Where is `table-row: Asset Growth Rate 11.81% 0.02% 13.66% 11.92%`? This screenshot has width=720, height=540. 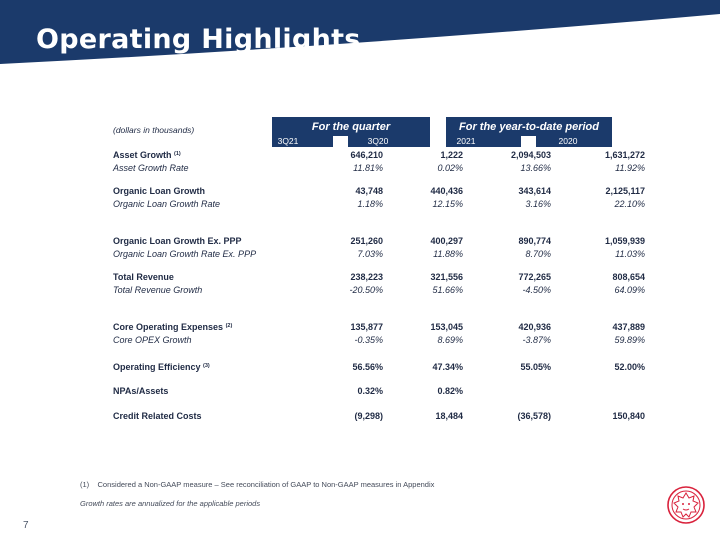
table-row: Asset Growth Rate 11.81% 0.02% 13.66% 11.92% is located at coordinates (379, 169).